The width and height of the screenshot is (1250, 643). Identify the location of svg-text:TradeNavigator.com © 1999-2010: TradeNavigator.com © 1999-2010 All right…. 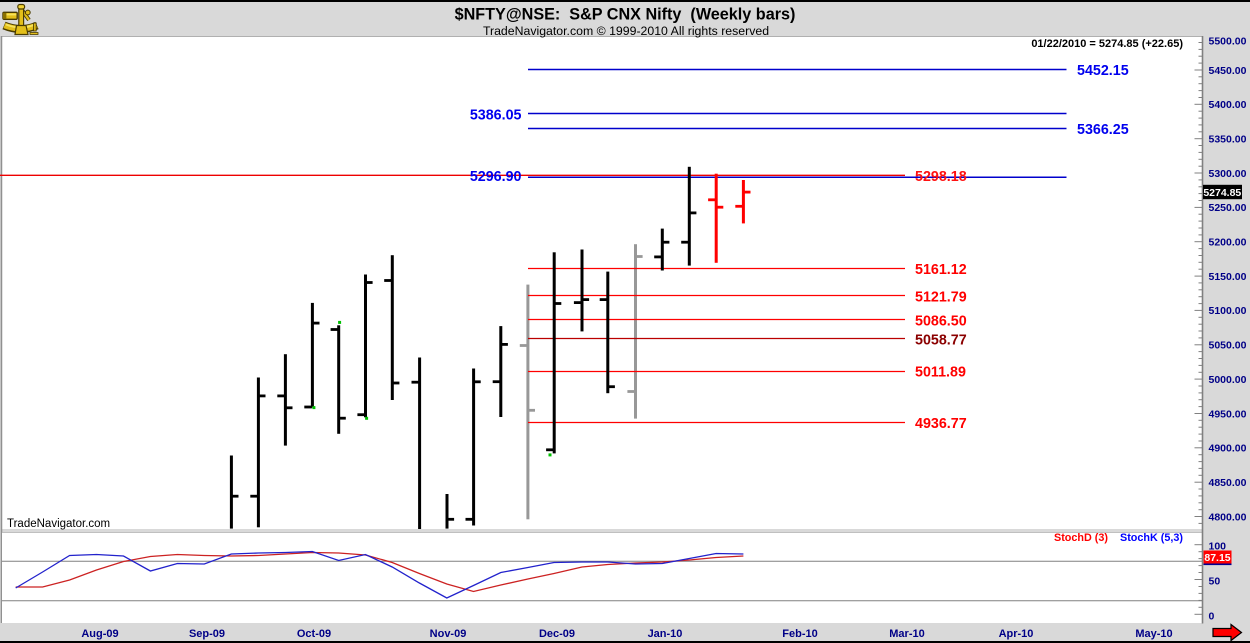
(626, 31).